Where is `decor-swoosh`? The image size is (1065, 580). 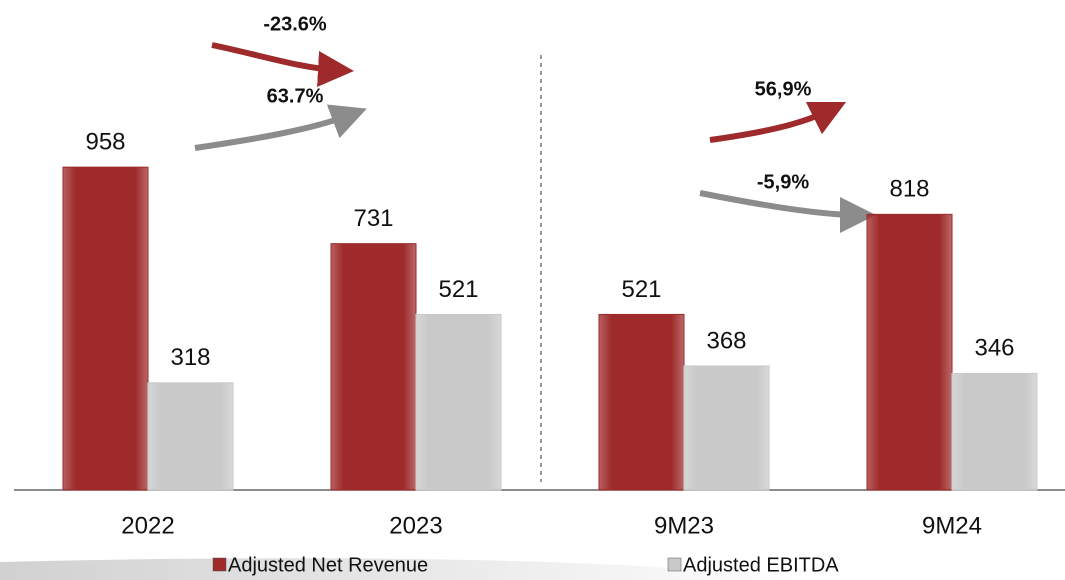
decor-swoosh is located at coordinates (410, 569).